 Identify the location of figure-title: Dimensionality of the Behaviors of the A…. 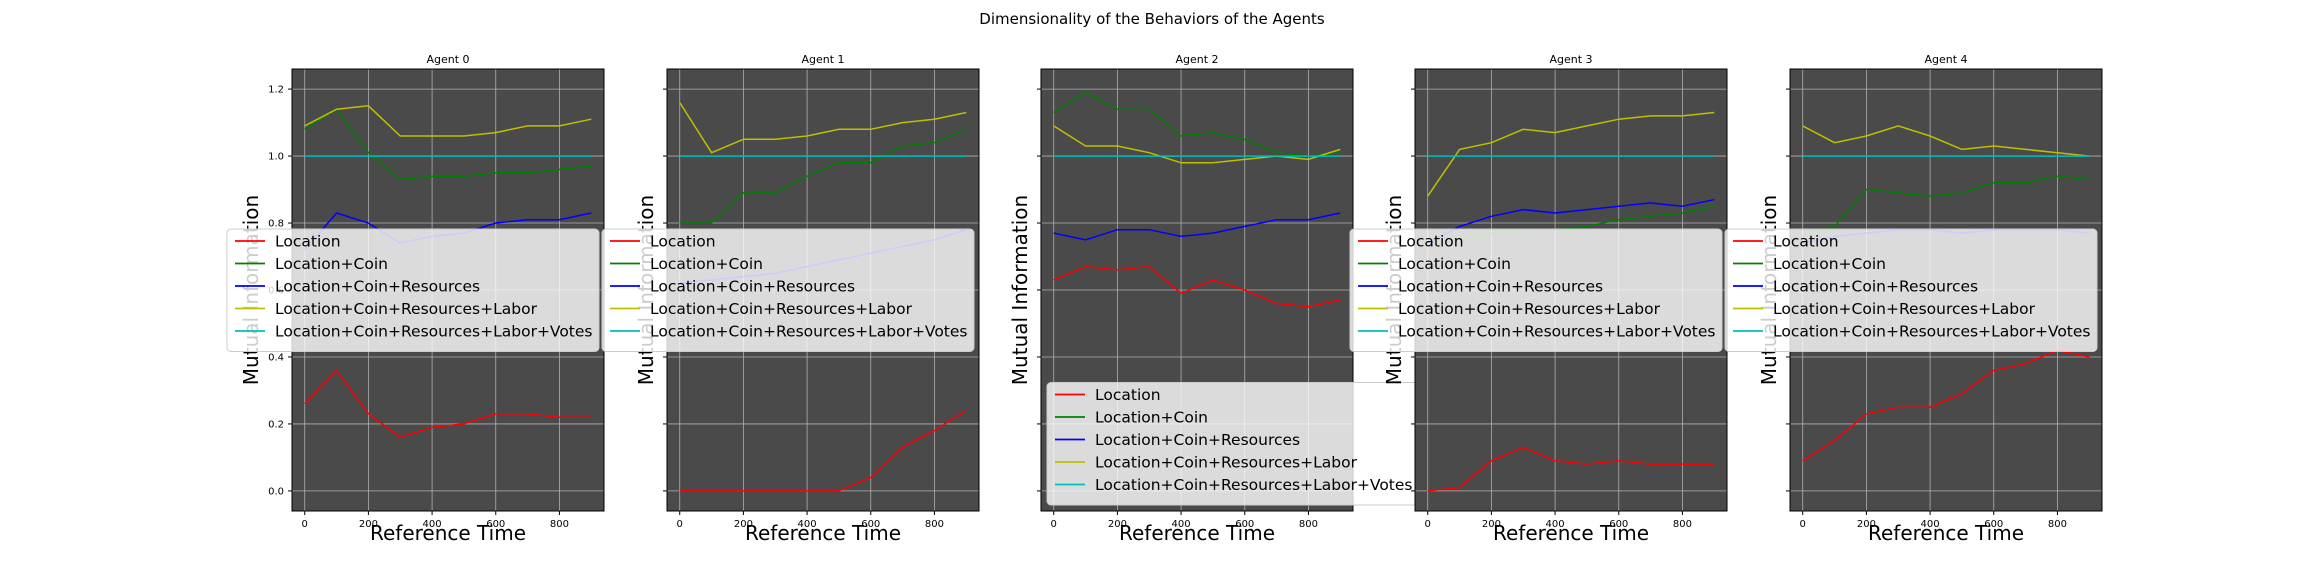
(1152, 19).